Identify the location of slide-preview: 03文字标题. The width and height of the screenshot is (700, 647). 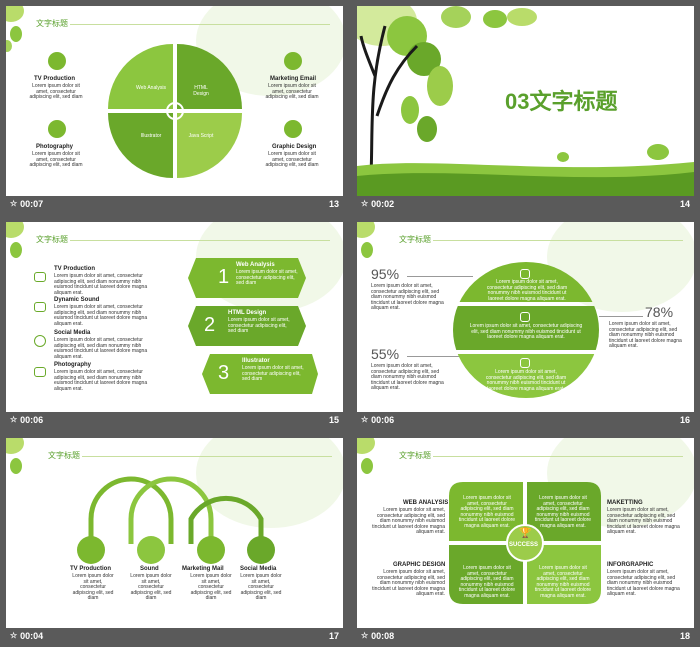
(525, 101).